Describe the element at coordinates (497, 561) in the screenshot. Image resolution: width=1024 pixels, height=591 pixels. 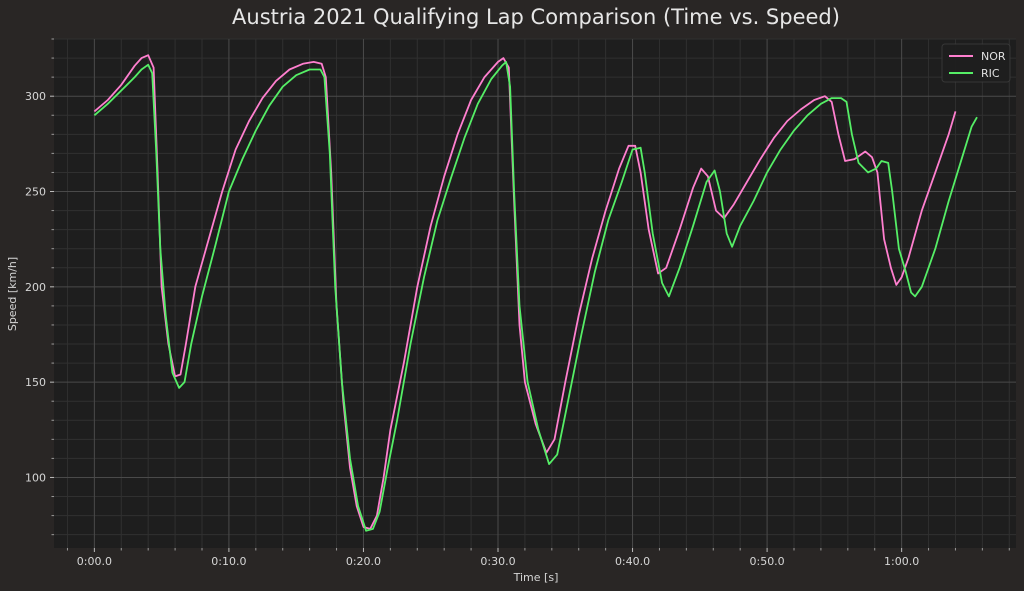
I see `x-tick-label: 0:30.0` at that location.